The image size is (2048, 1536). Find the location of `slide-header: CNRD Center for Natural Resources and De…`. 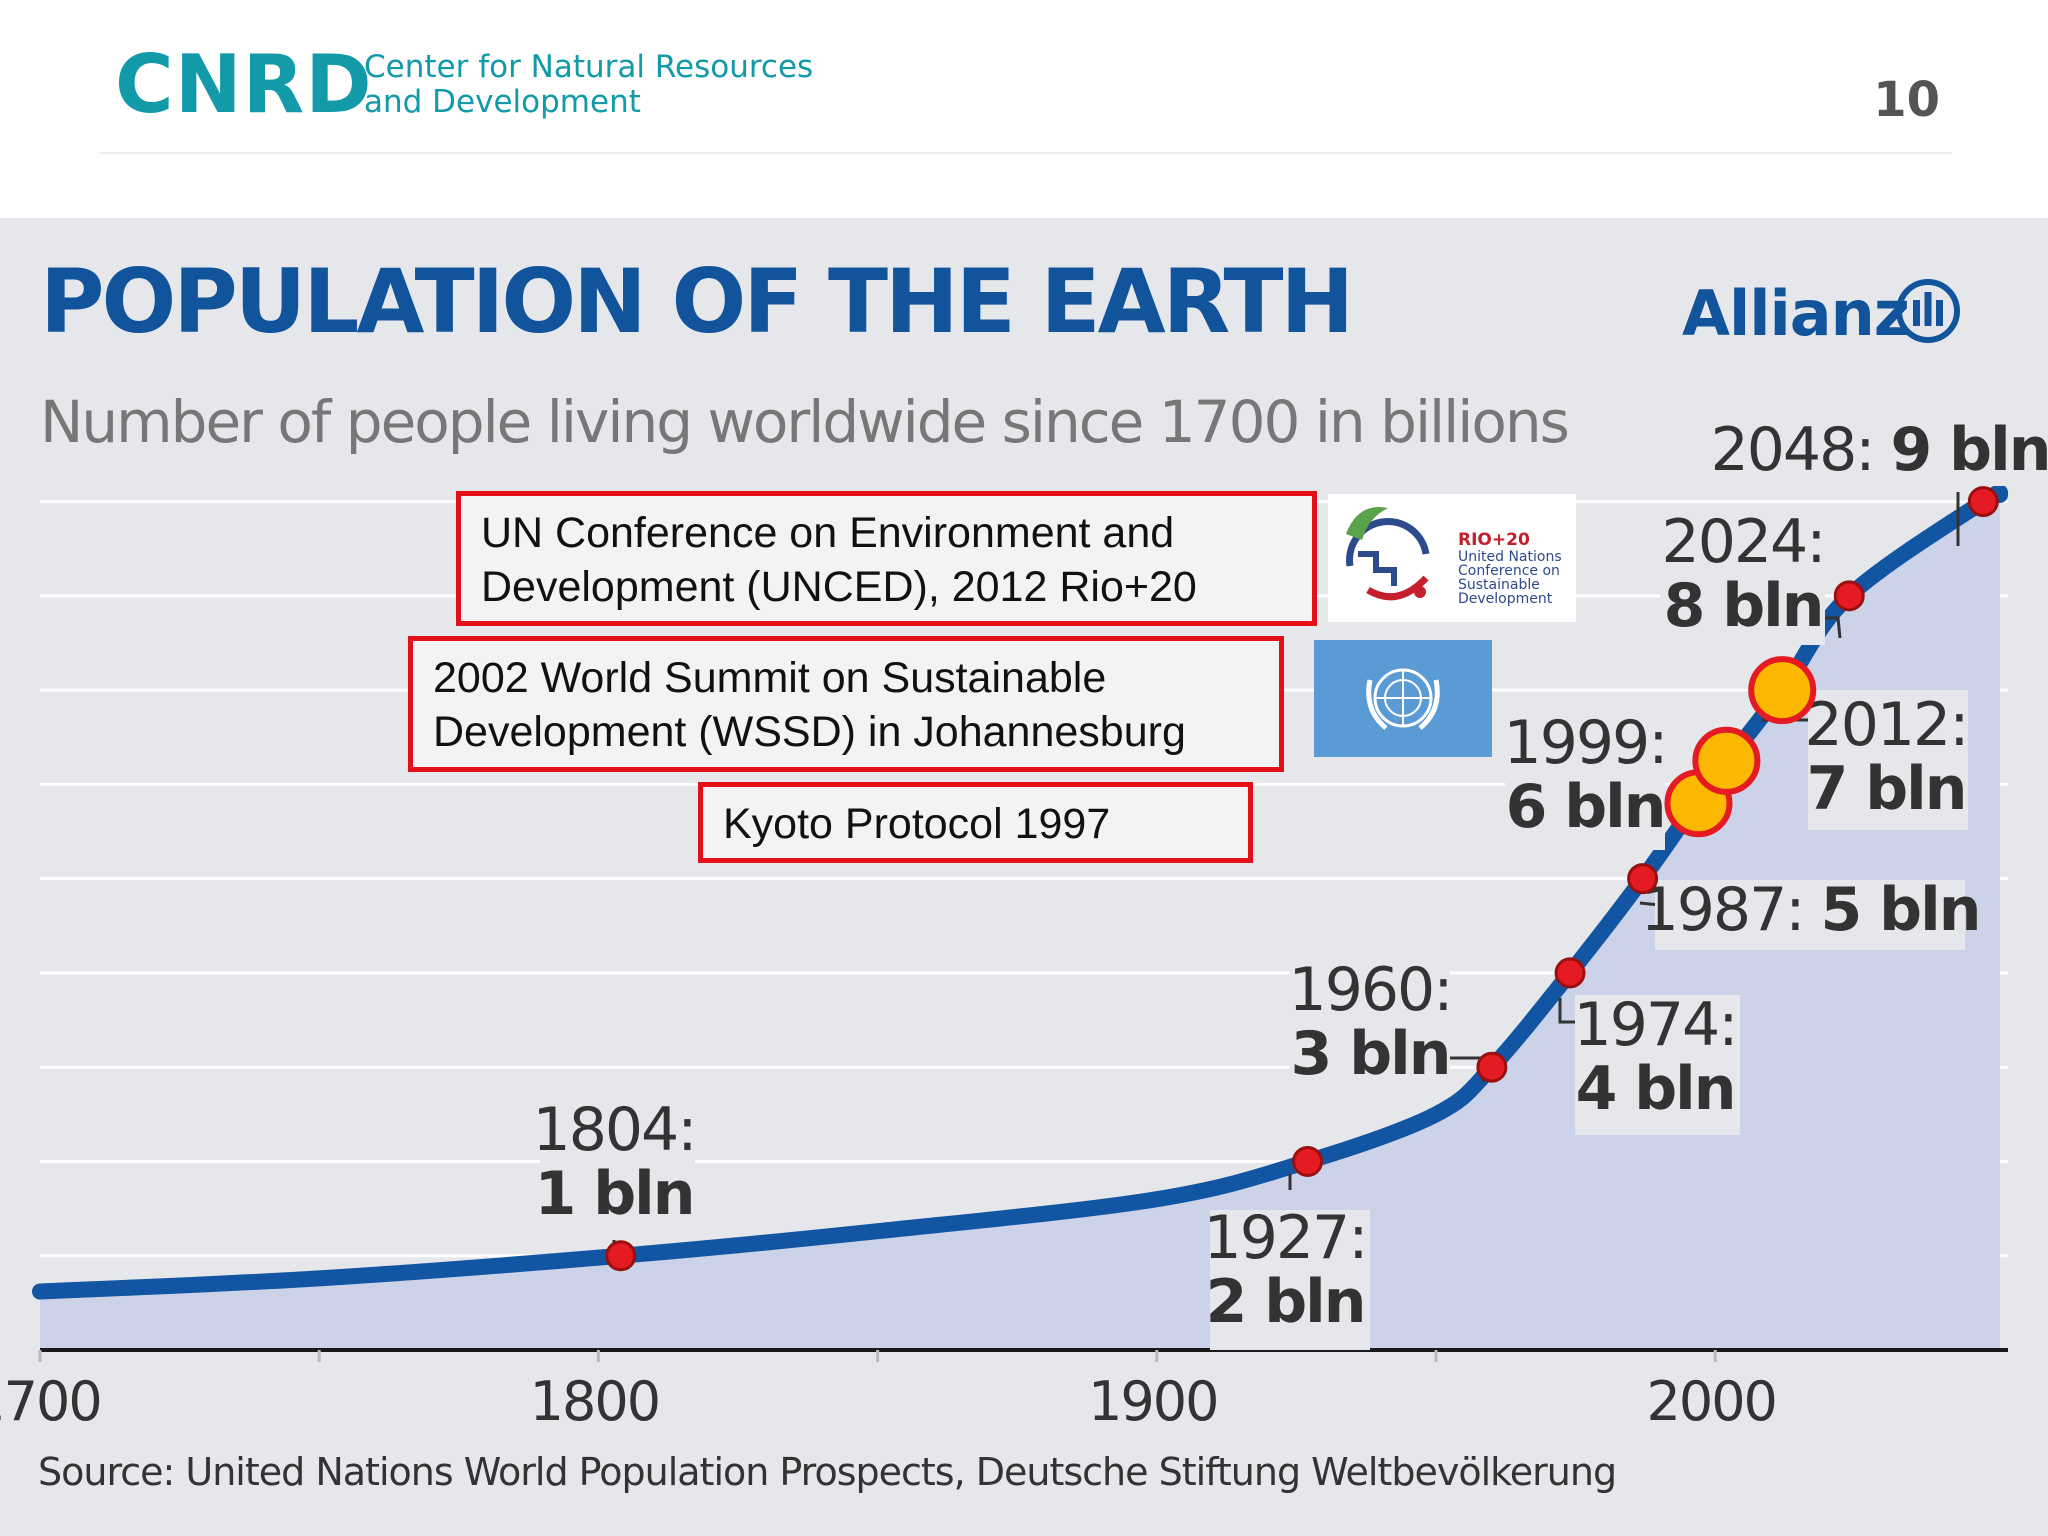

slide-header: CNRD Center for Natural Resources and De… is located at coordinates (1024, 109).